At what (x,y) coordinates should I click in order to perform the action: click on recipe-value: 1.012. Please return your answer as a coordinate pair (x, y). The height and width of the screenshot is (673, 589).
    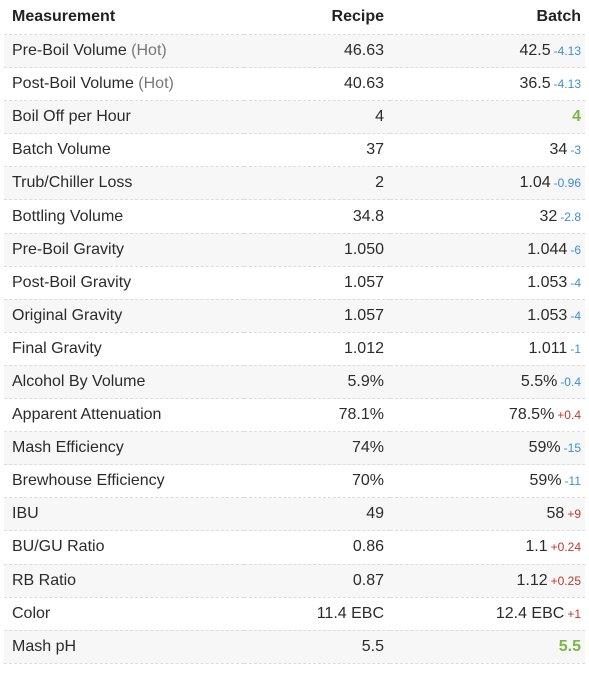
    Looking at the image, I should click on (317, 348).